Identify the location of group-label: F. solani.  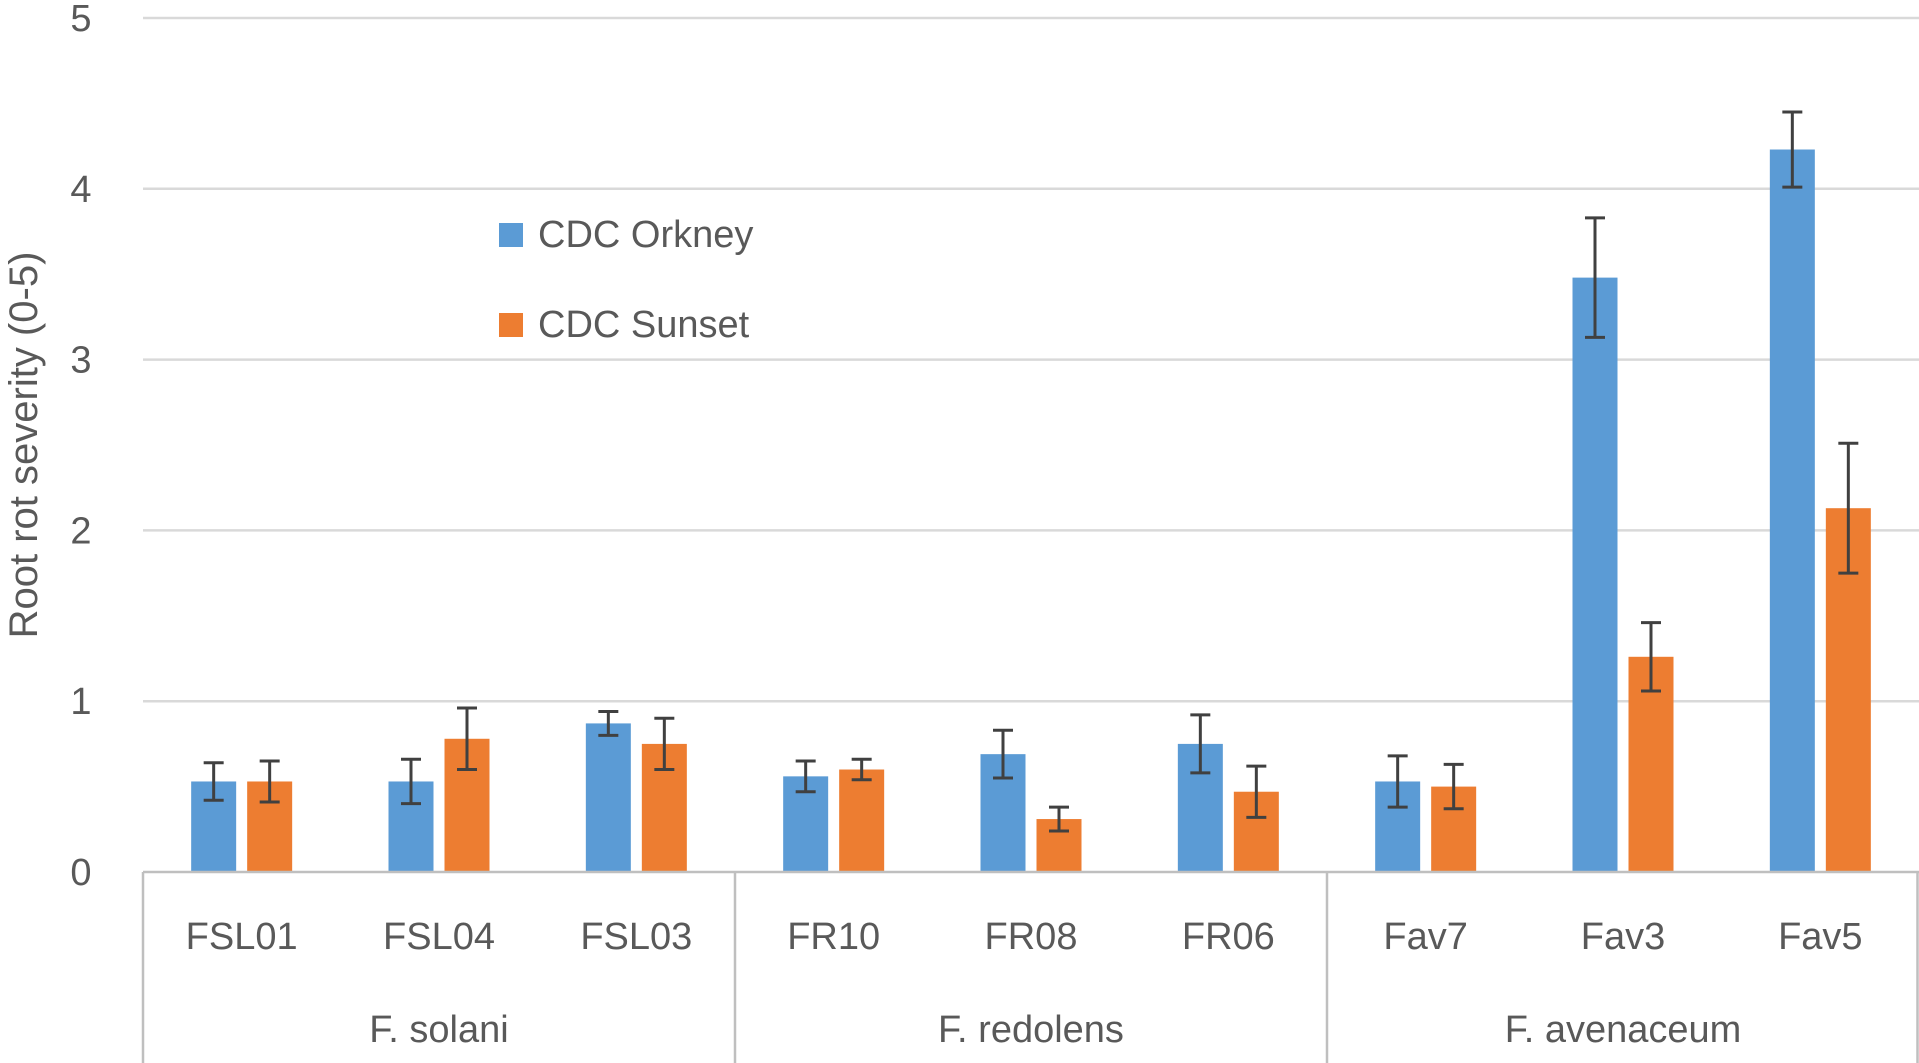
(438, 1030).